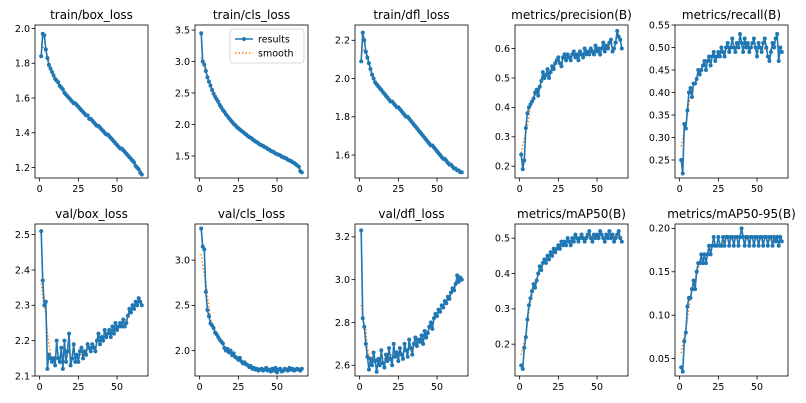  What do you see at coordinates (659, 138) in the screenshot?
I see `y-tick-label: 0.30` at bounding box center [659, 138].